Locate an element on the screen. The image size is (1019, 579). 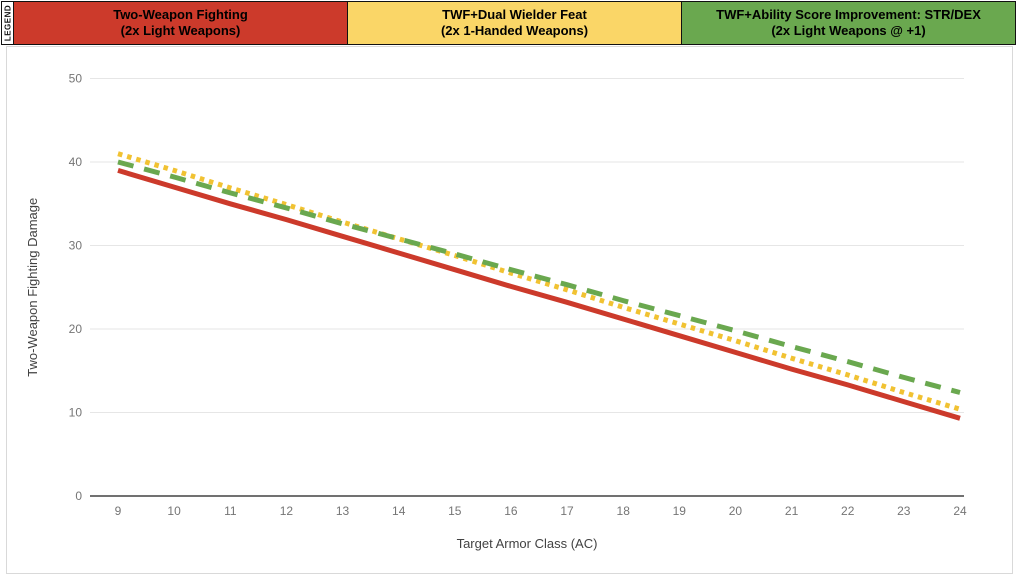
x-tick-label: 22 is located at coordinates (848, 511).